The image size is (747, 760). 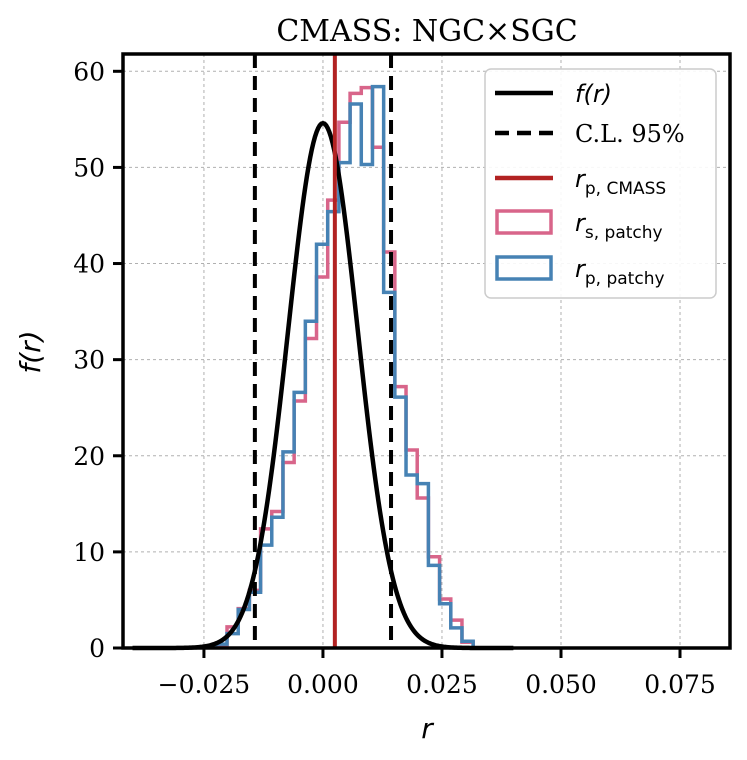 I want to click on x-tick-label-2: 0.025, so click(x=442, y=684).